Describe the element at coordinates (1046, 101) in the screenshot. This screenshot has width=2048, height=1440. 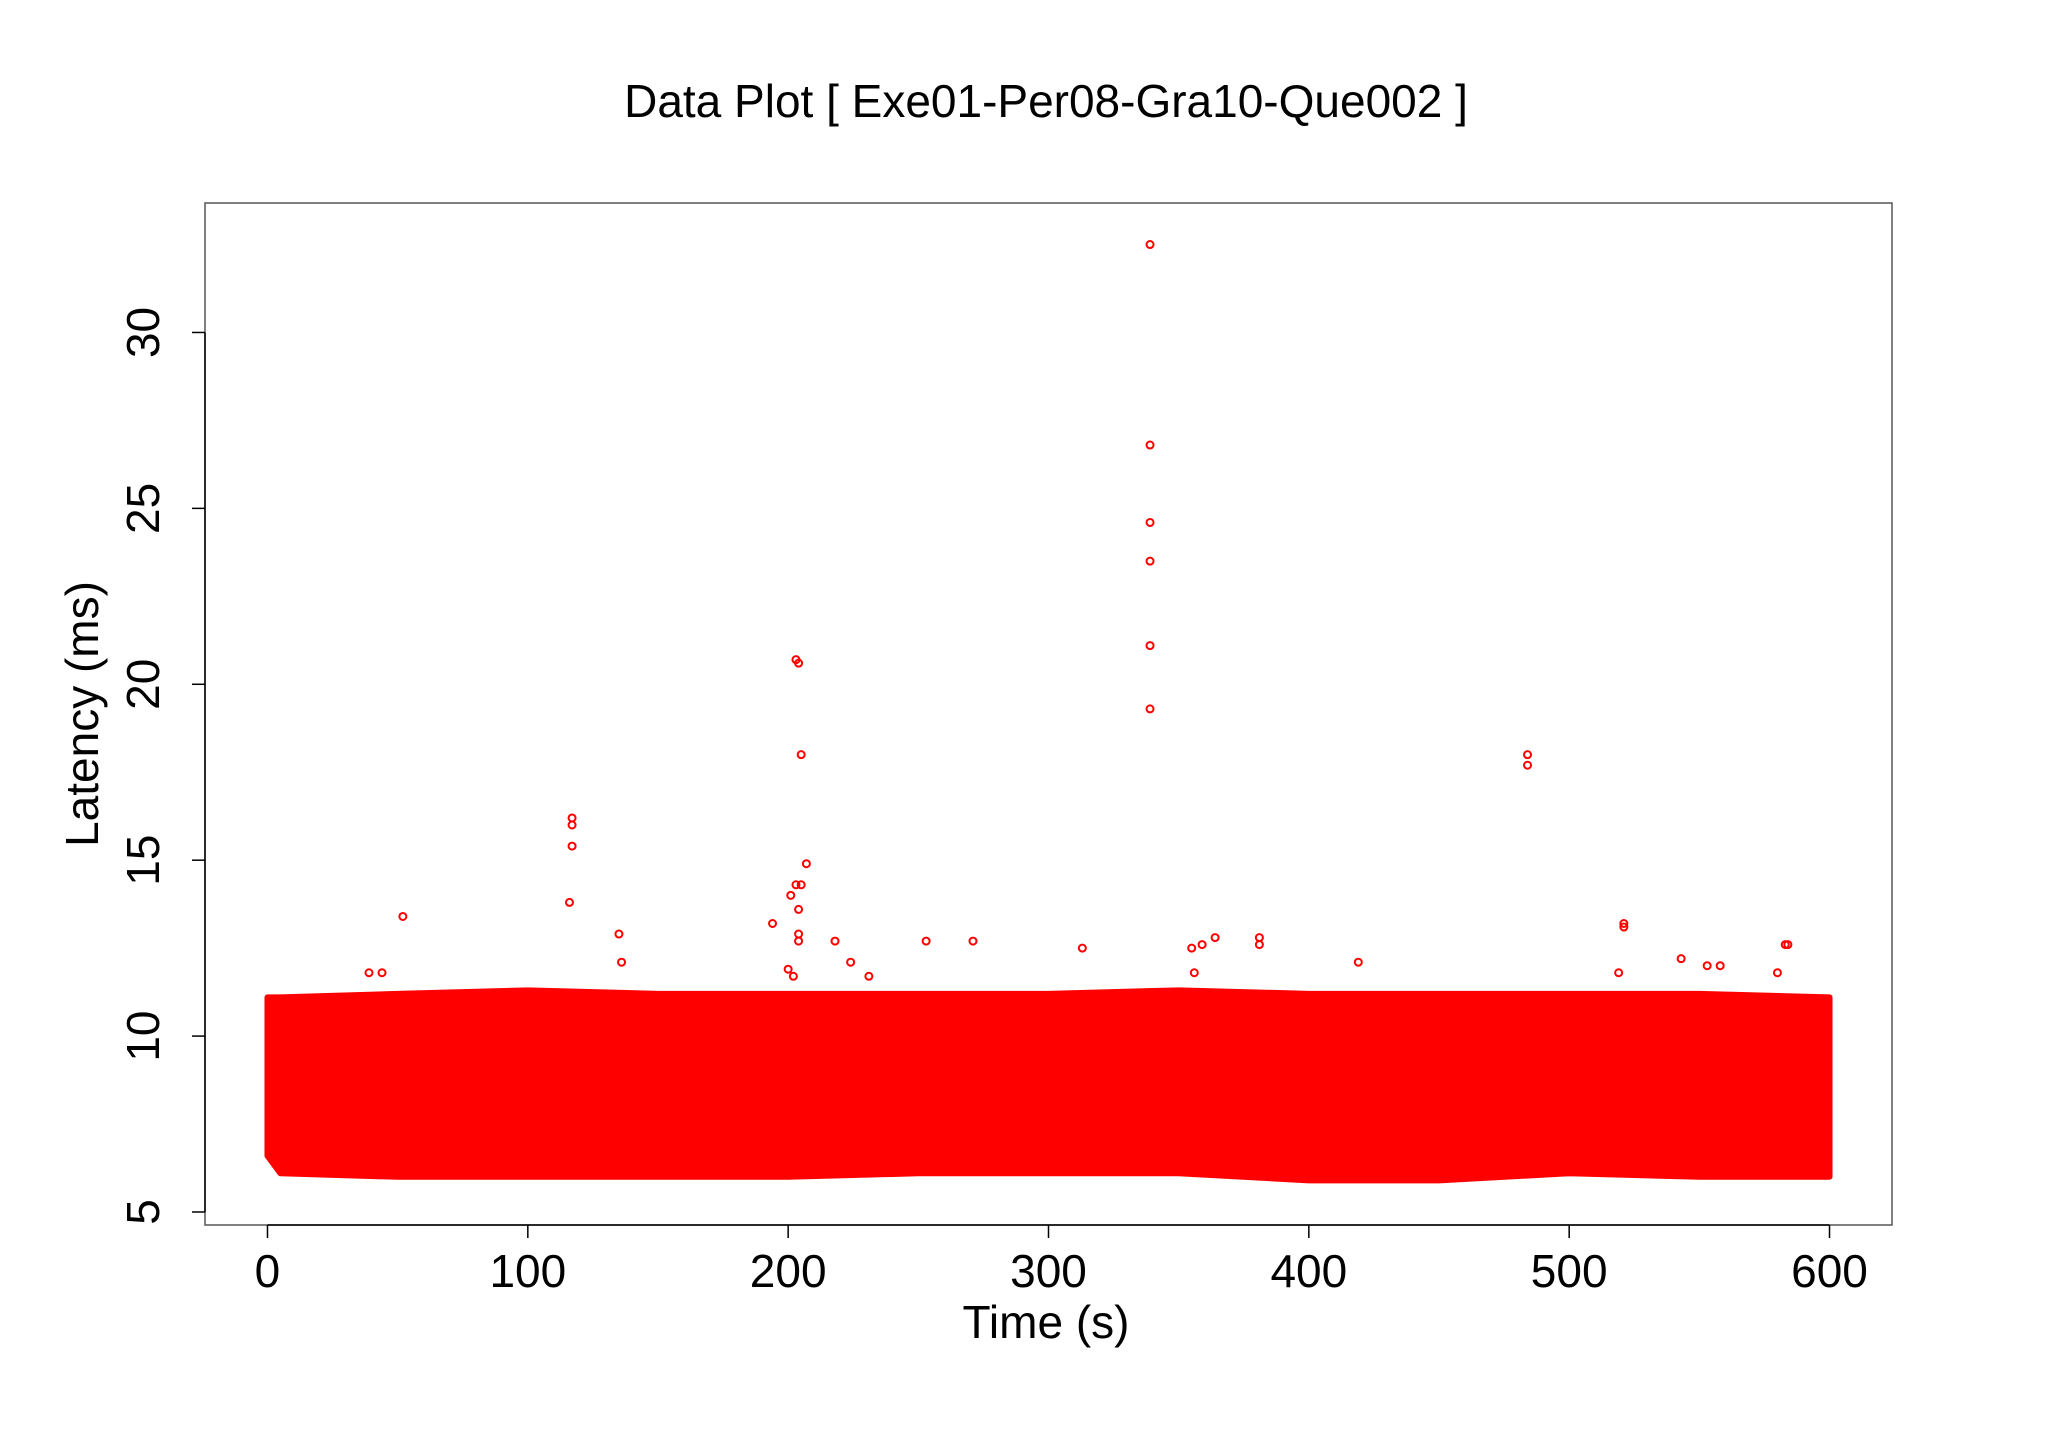
I see `chart-title: Data Plot [ Exe01-Per08-Gra10-Que002 ]` at that location.